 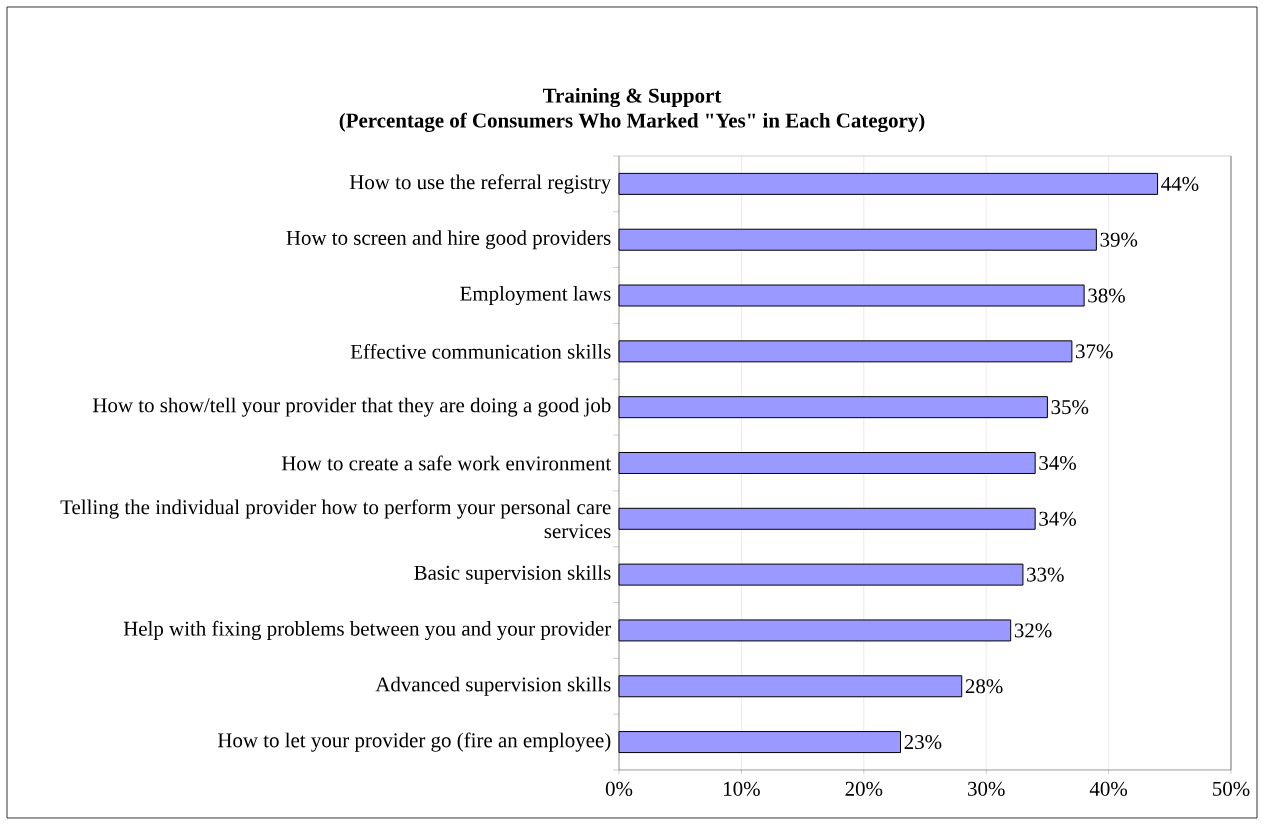 I want to click on data-label: 44%, so click(x=1180, y=183).